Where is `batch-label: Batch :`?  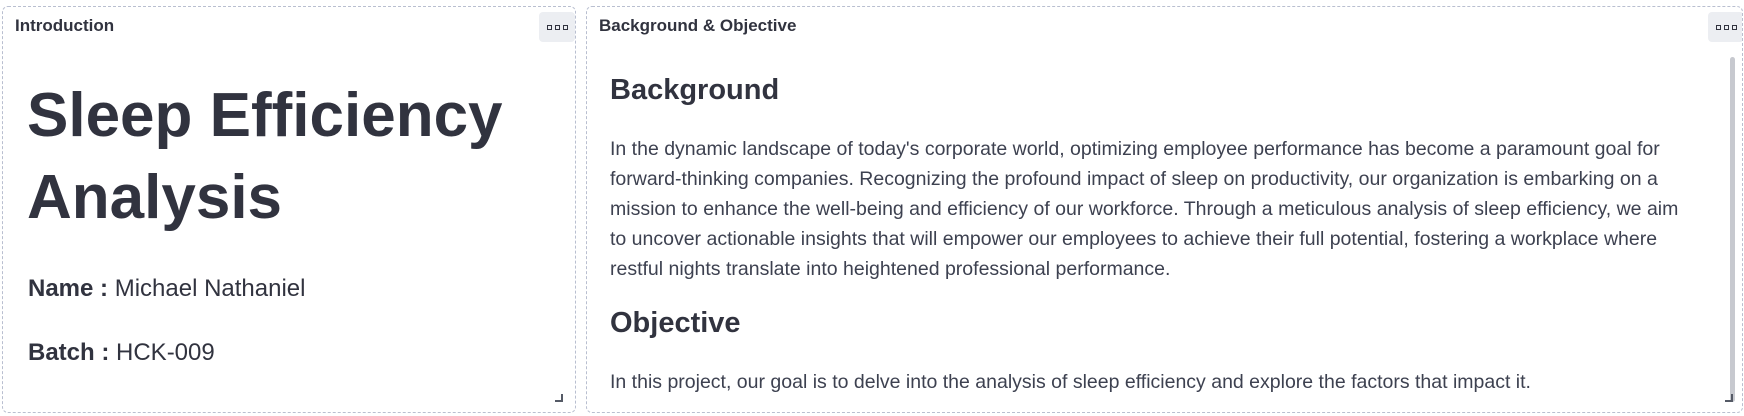
batch-label: Batch : is located at coordinates (69, 352).